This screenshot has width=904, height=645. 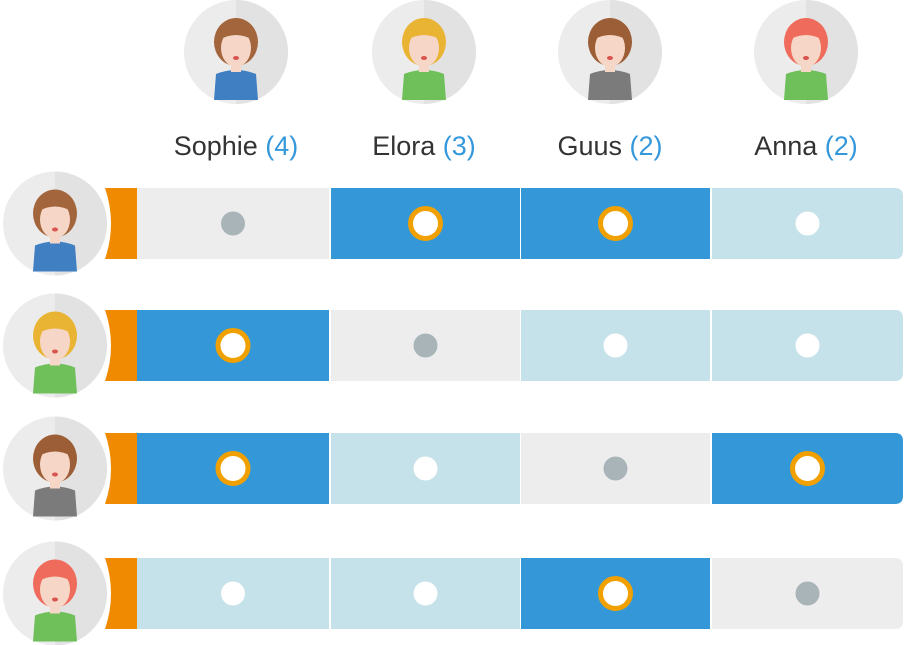 I want to click on person-name: Guus, so click(x=589, y=146).